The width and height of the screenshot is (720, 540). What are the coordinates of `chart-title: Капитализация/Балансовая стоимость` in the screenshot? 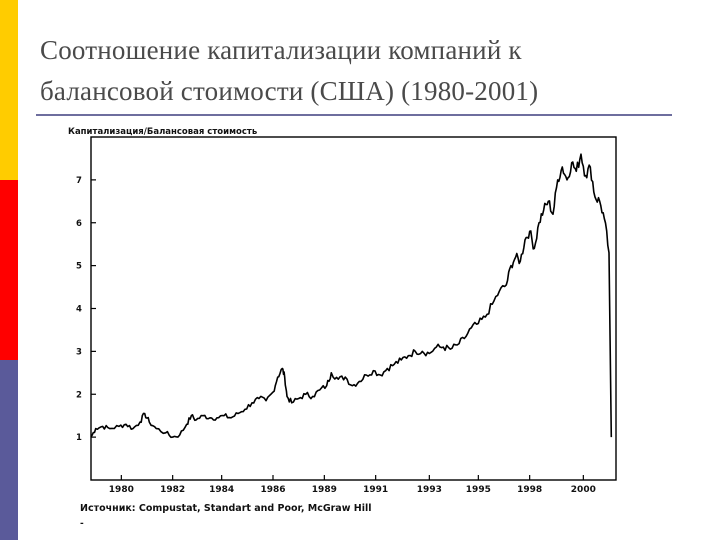 It's located at (162, 132).